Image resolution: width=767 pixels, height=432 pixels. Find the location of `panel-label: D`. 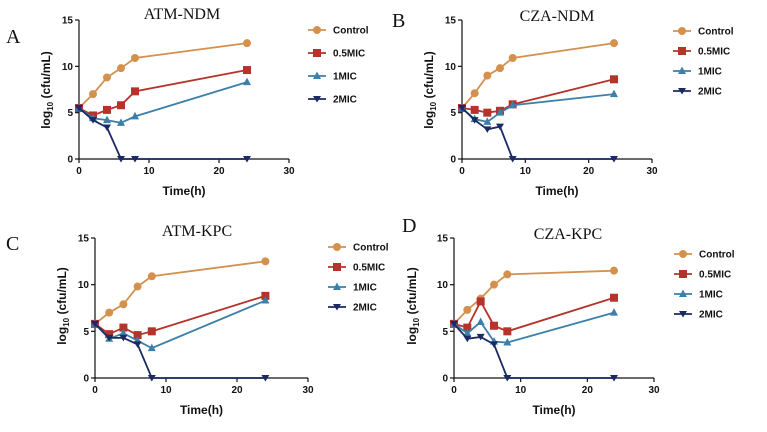

panel-label: D is located at coordinates (409, 226).